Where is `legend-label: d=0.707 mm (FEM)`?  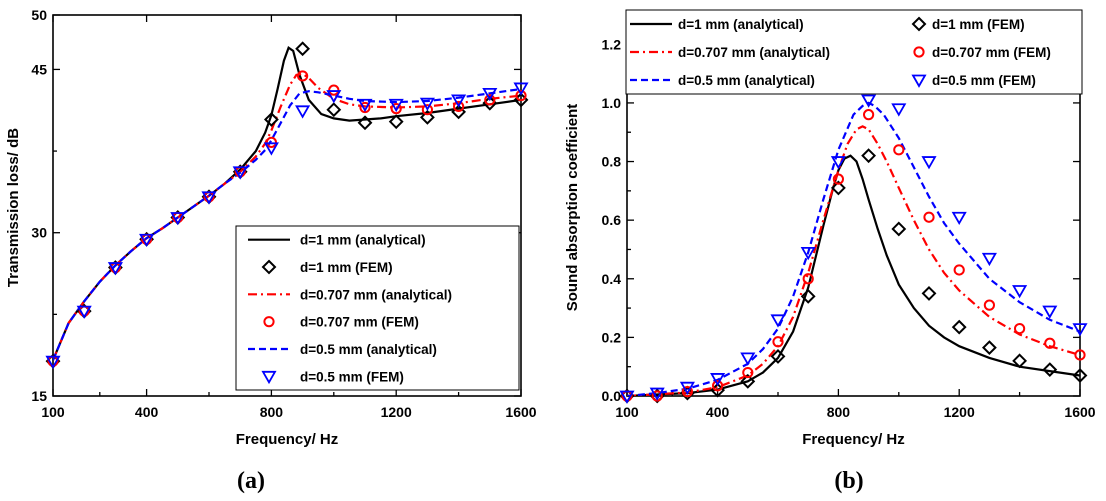 legend-label: d=0.707 mm (FEM) is located at coordinates (359, 322).